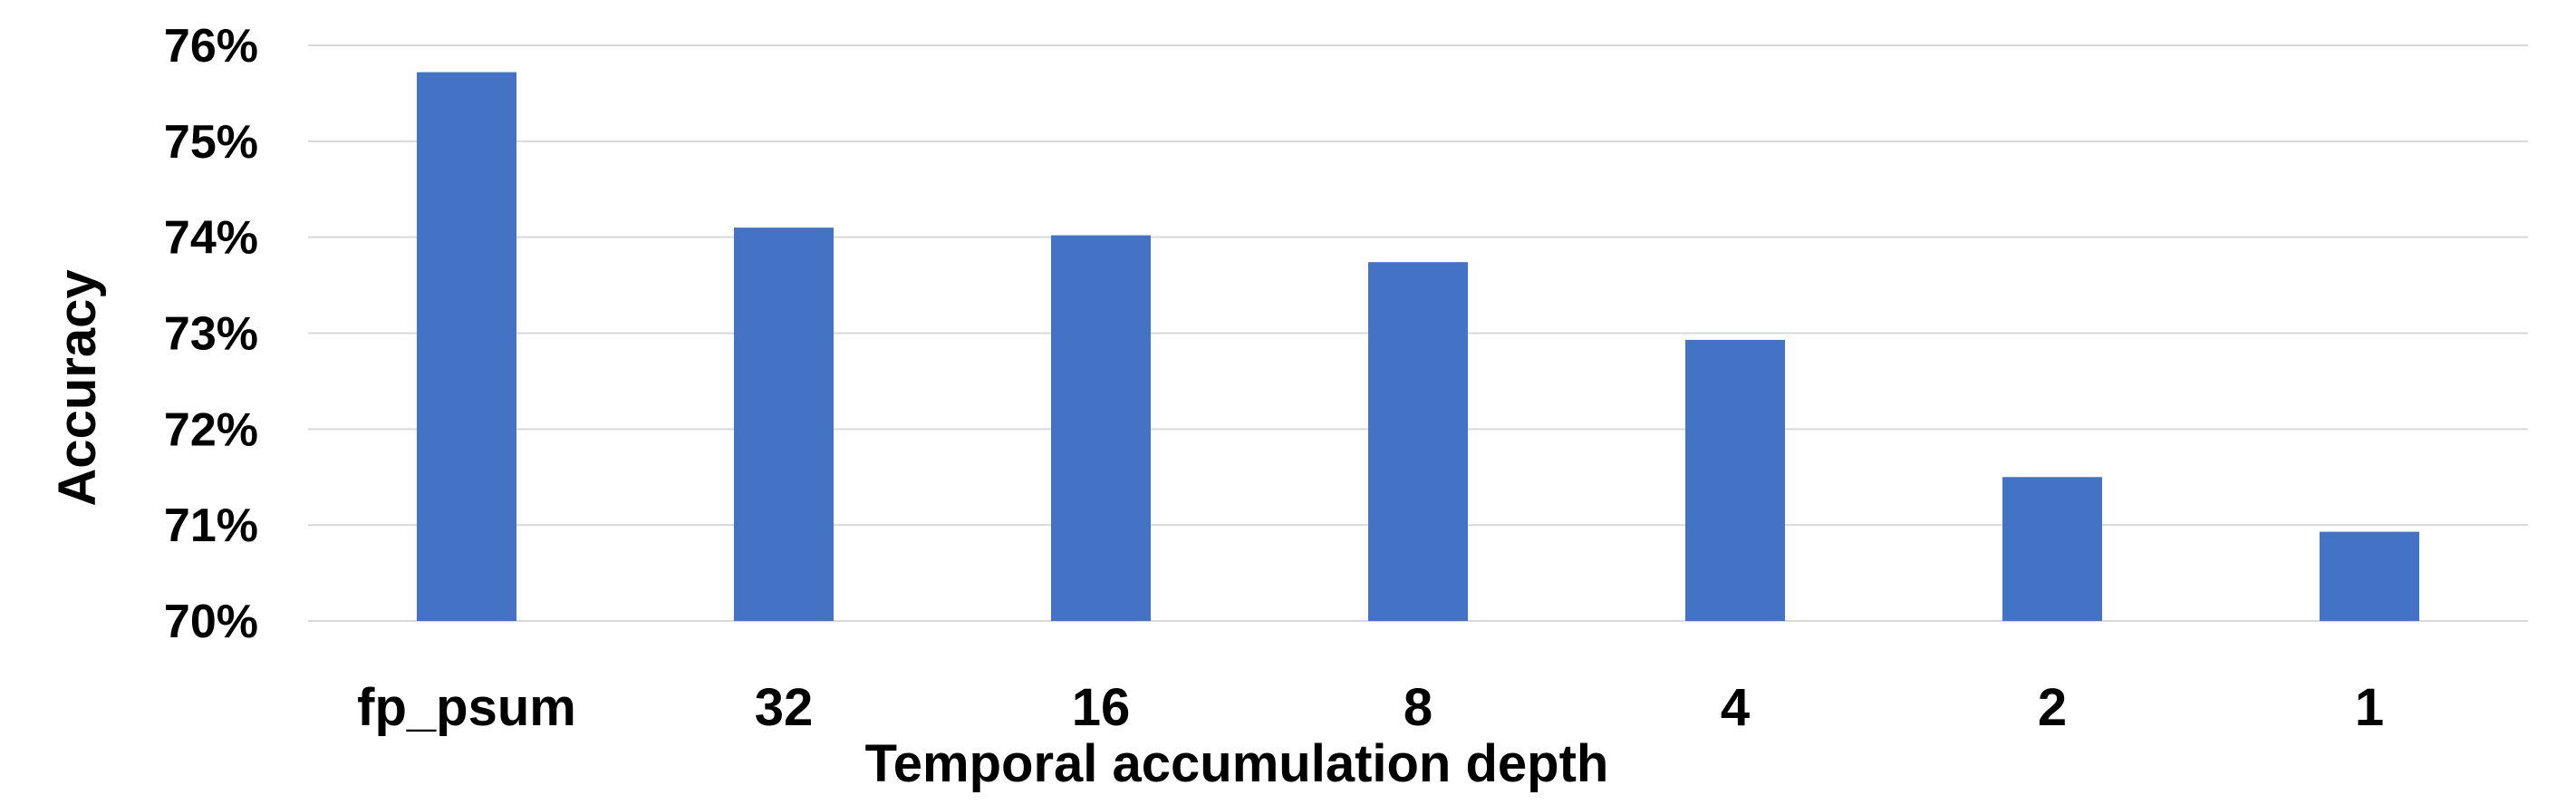 The image size is (2576, 805). What do you see at coordinates (211, 239) in the screenshot?
I see `y-tick-label: 74%` at bounding box center [211, 239].